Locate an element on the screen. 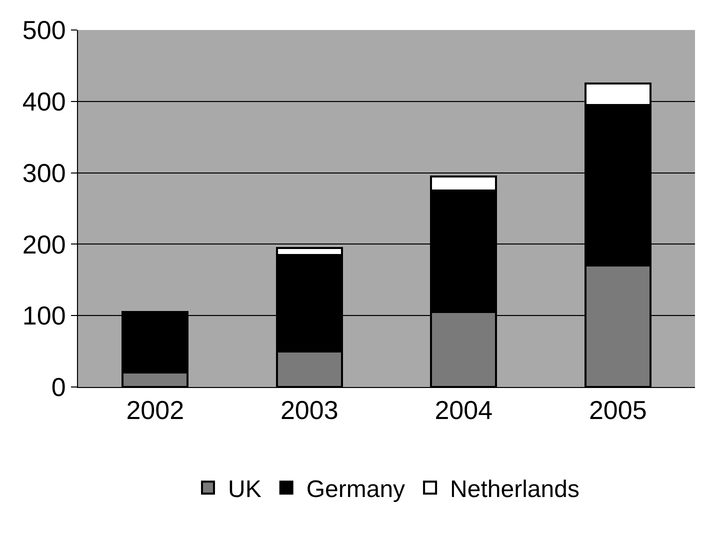 The image size is (705, 537). legend-label: Netherlands is located at coordinates (515, 489).